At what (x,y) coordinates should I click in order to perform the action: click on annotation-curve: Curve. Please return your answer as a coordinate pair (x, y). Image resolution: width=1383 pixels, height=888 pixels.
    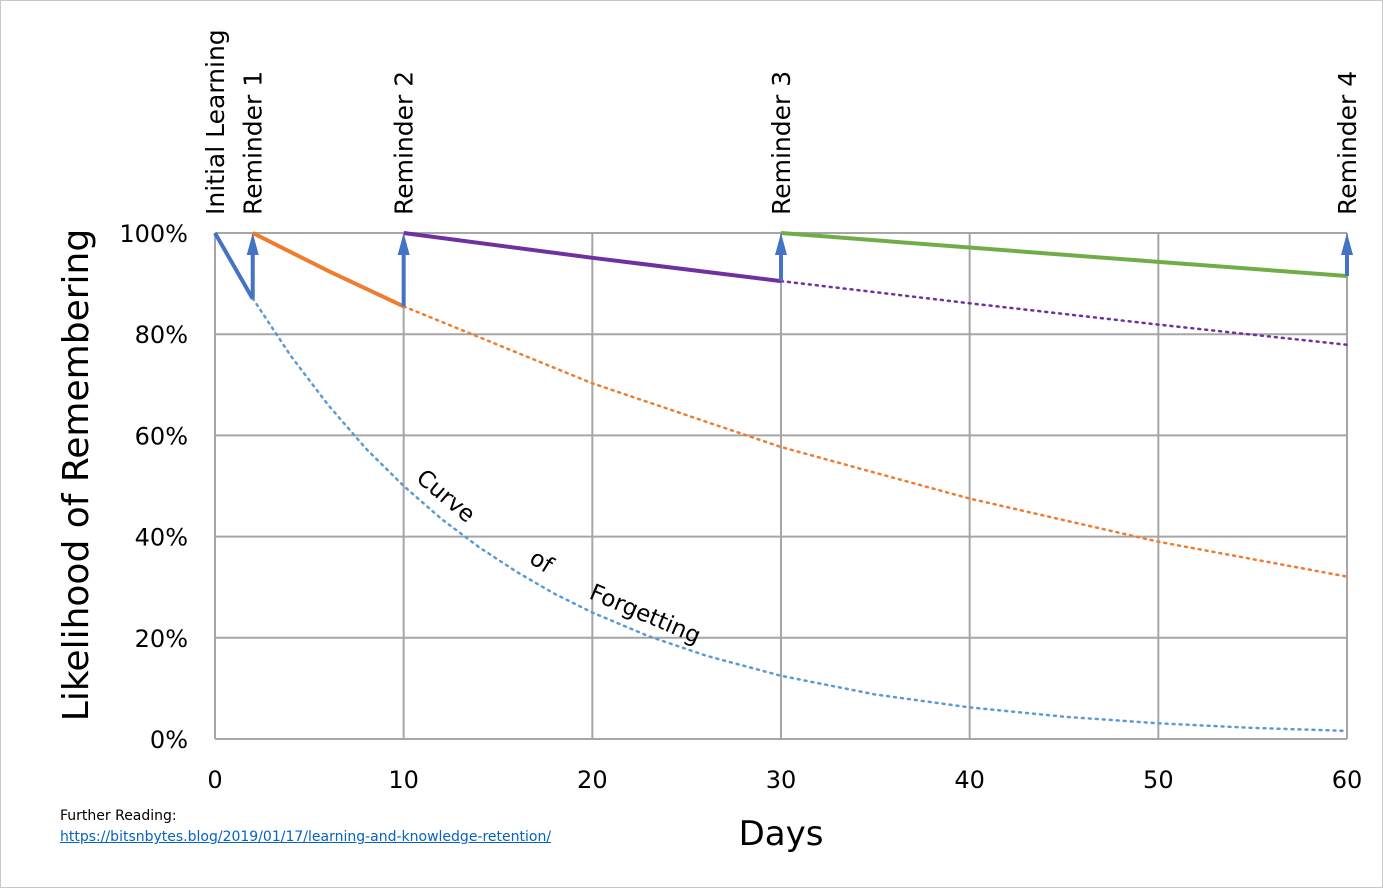
    Looking at the image, I should click on (445, 497).